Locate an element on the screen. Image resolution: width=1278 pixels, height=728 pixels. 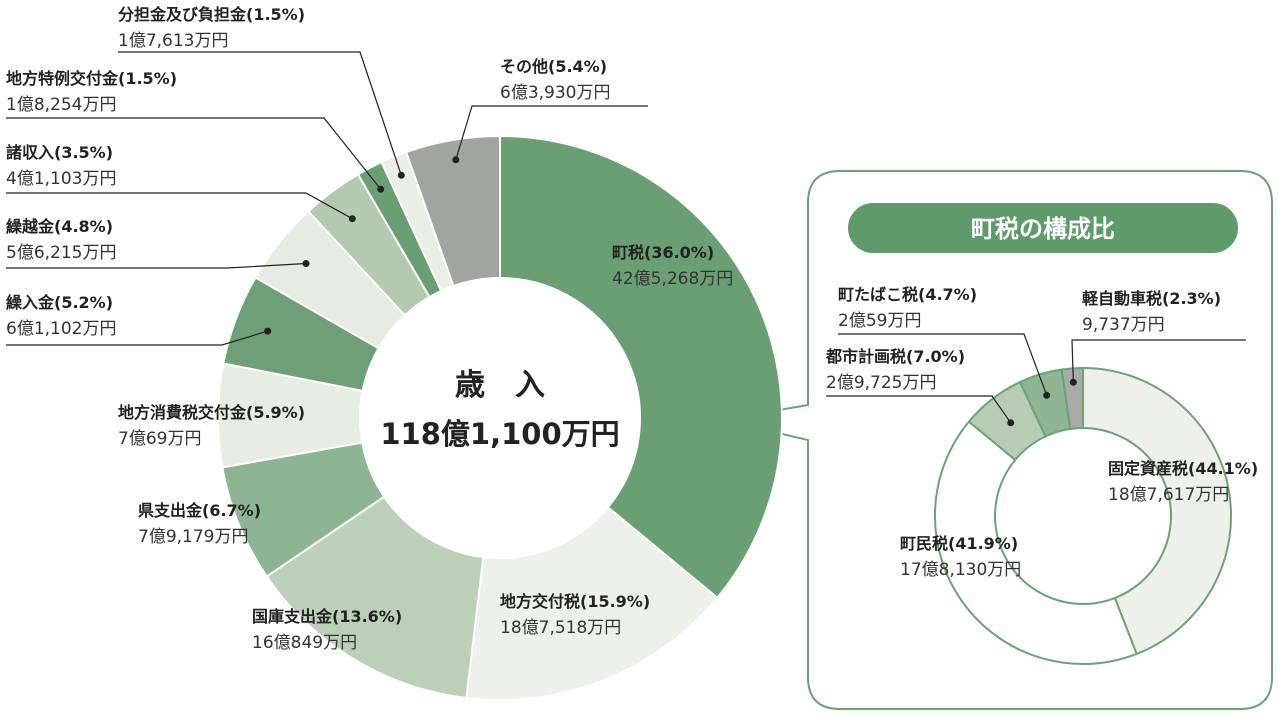
town-tax-label-name-3: 町たばこ税 is located at coordinates (878, 294).